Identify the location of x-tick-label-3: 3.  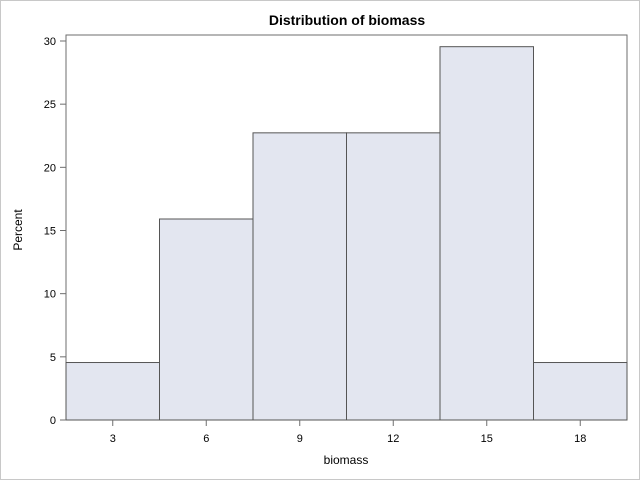
(113, 439).